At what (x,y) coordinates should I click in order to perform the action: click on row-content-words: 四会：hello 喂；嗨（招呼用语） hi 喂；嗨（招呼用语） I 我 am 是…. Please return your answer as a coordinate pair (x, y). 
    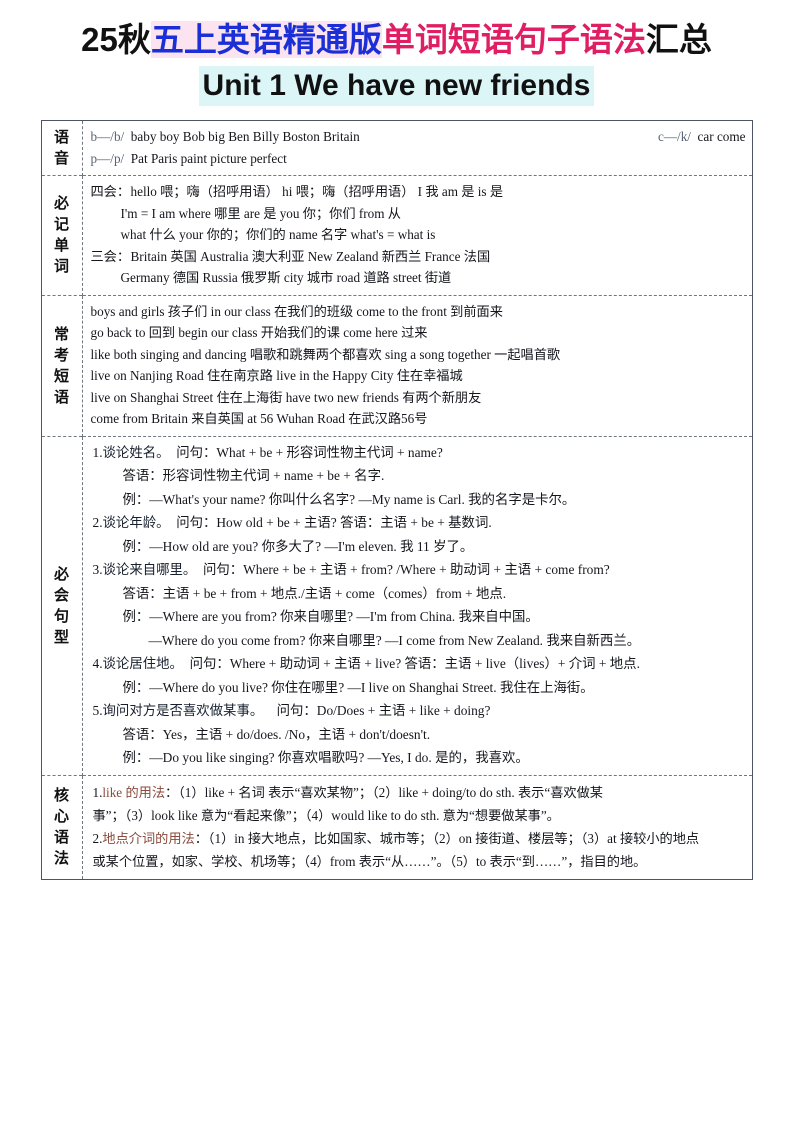
    Looking at the image, I should click on (417, 235).